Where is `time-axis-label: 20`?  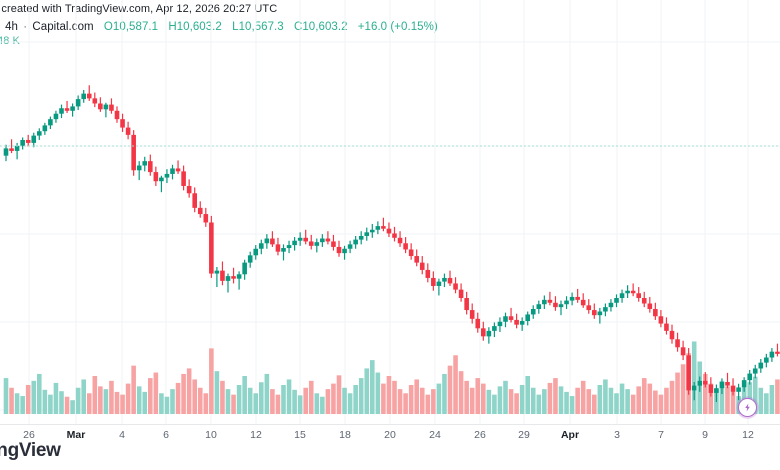
time-axis-label: 20 is located at coordinates (390, 435).